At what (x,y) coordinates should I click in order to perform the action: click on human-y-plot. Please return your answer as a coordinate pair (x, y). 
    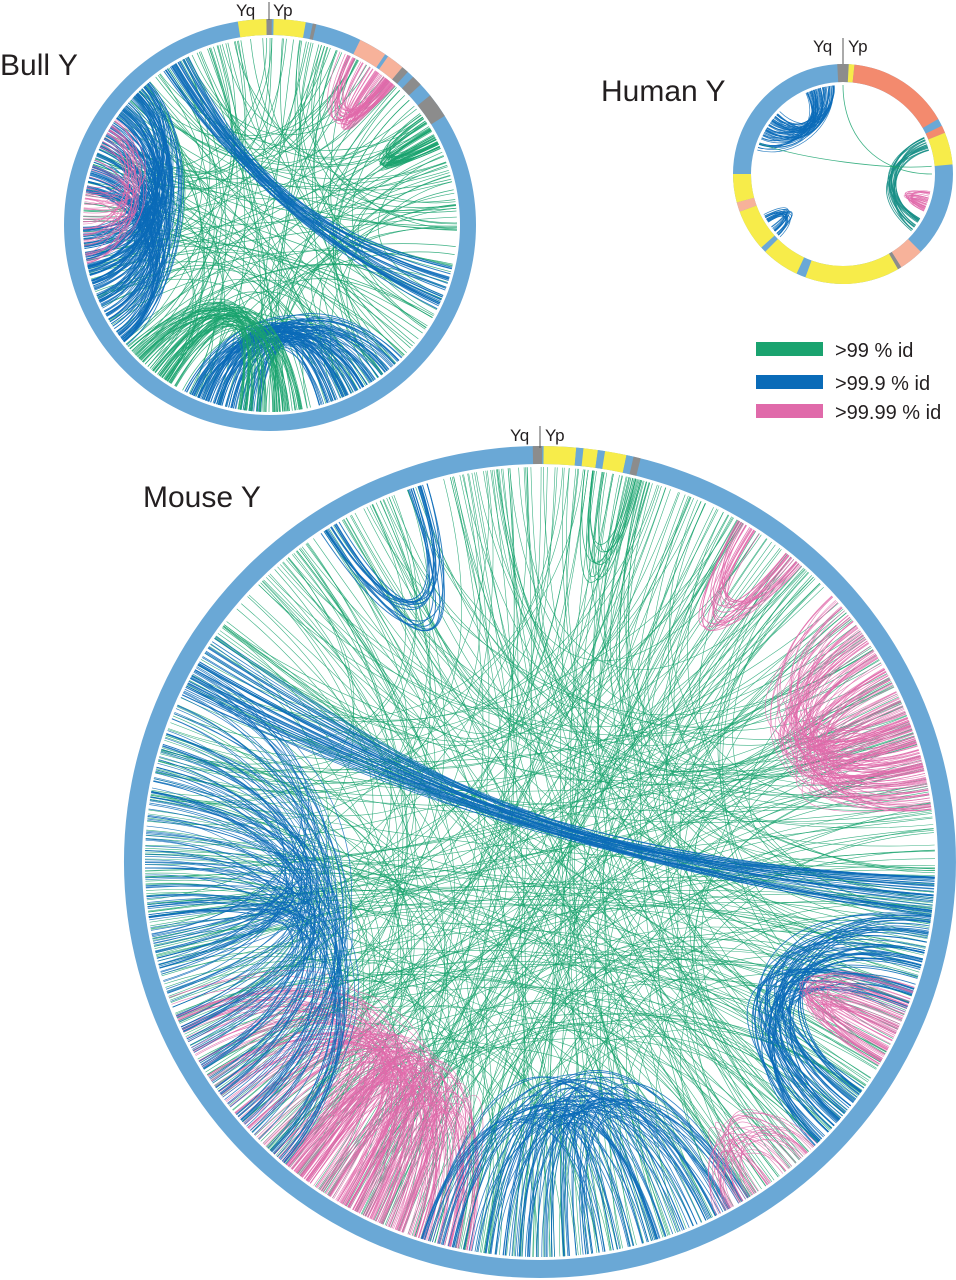
    Looking at the image, I should click on (842, 174).